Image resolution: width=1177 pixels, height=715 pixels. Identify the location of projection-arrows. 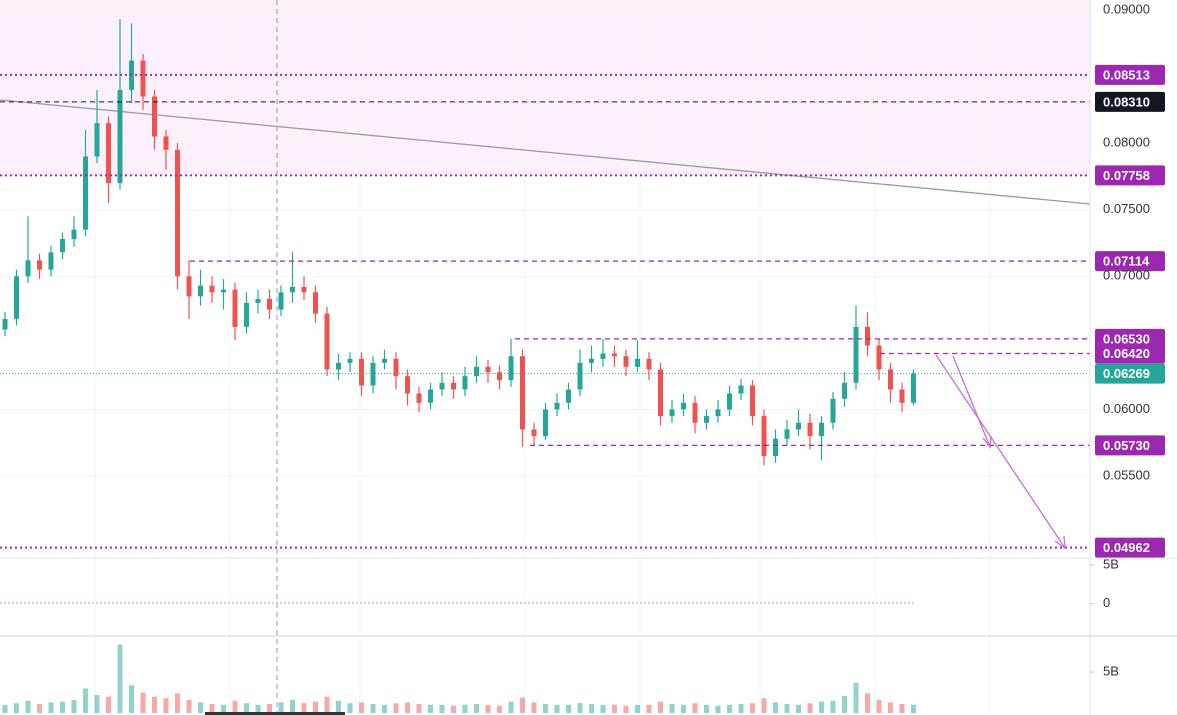
(1000, 452).